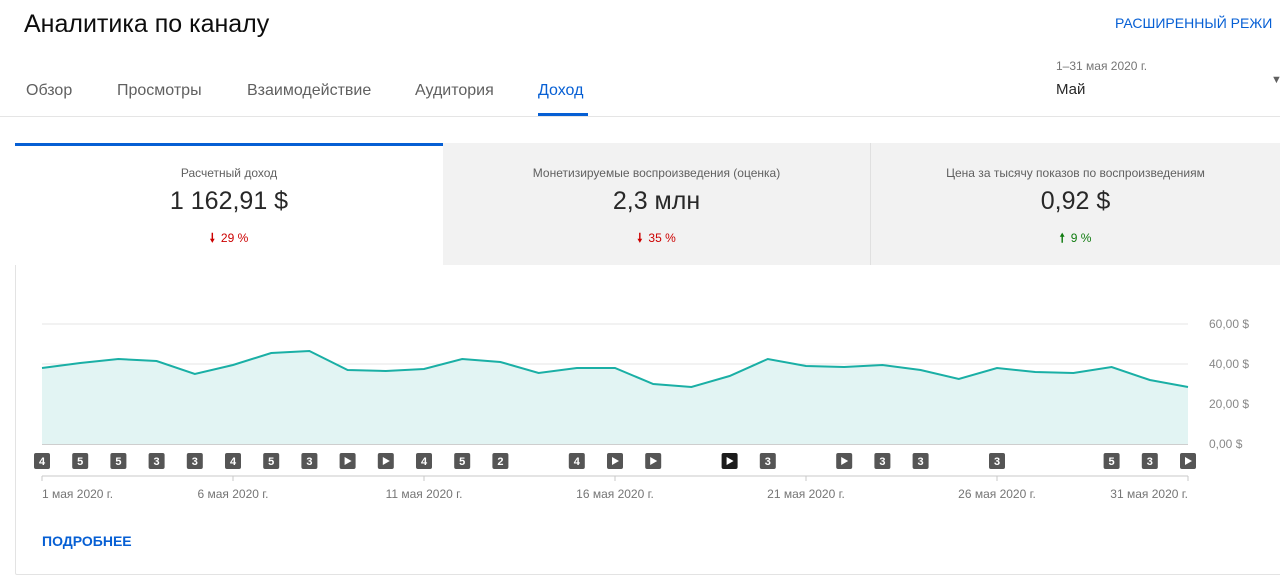  What do you see at coordinates (561, 90) in the screenshot?
I see `tab-revenue: Доход` at bounding box center [561, 90].